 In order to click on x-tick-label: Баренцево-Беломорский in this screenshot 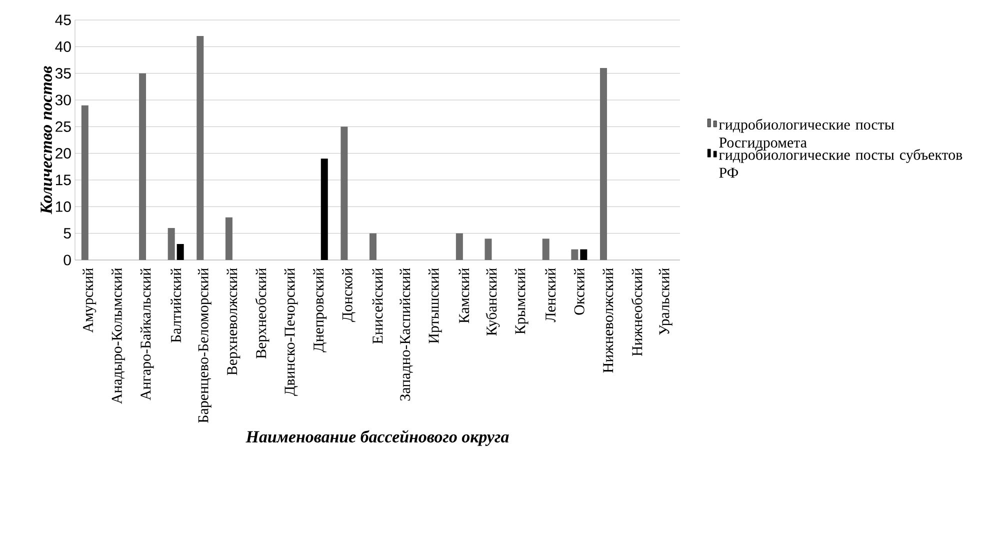, I will do `click(205, 345)`.